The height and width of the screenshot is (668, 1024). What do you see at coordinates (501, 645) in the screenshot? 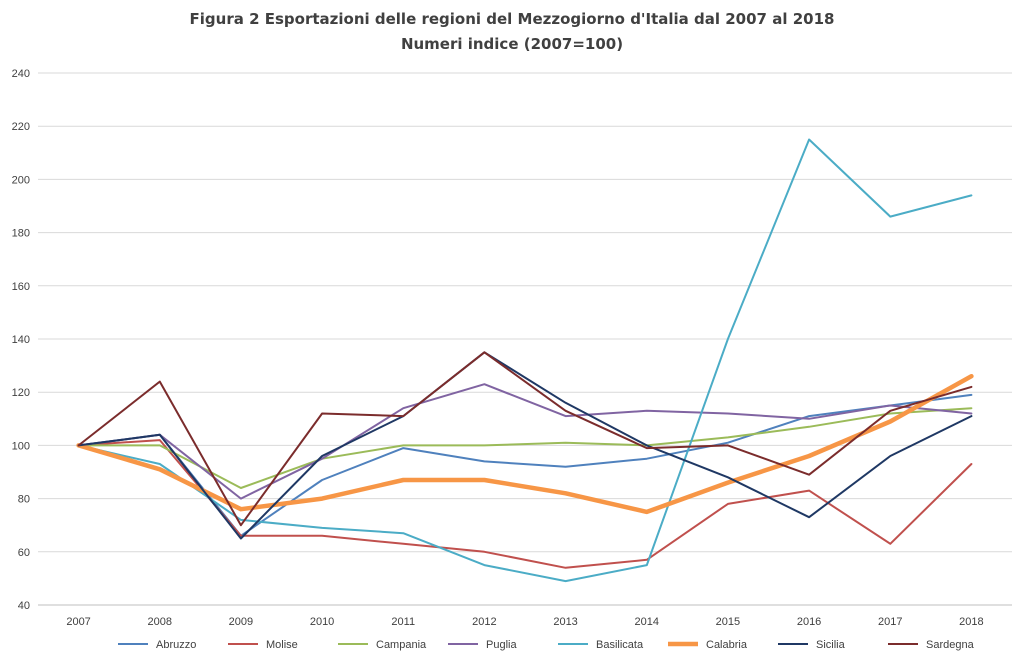
I see `legend-label-puglia: Puglia` at bounding box center [501, 645].